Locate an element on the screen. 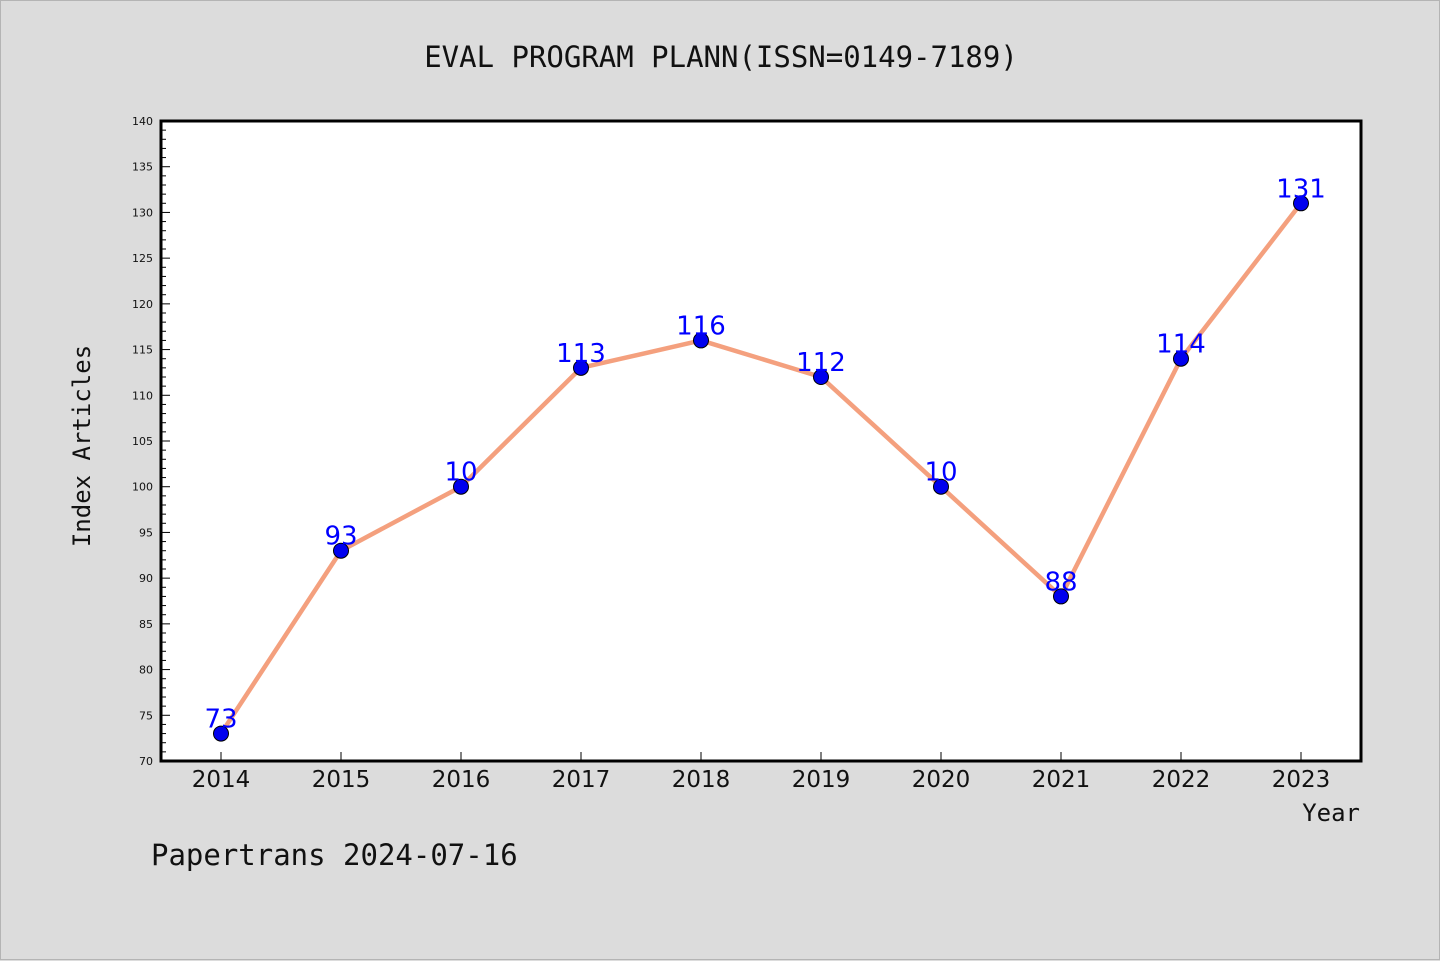 The image size is (1440, 961). x-tick-label: 2021 is located at coordinates (1061, 780).